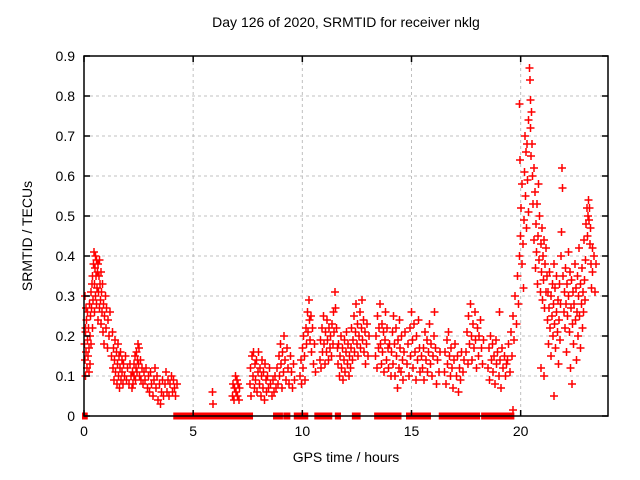  Describe the element at coordinates (66, 296) in the screenshot. I see `y-tick-label: 0.3` at that location.